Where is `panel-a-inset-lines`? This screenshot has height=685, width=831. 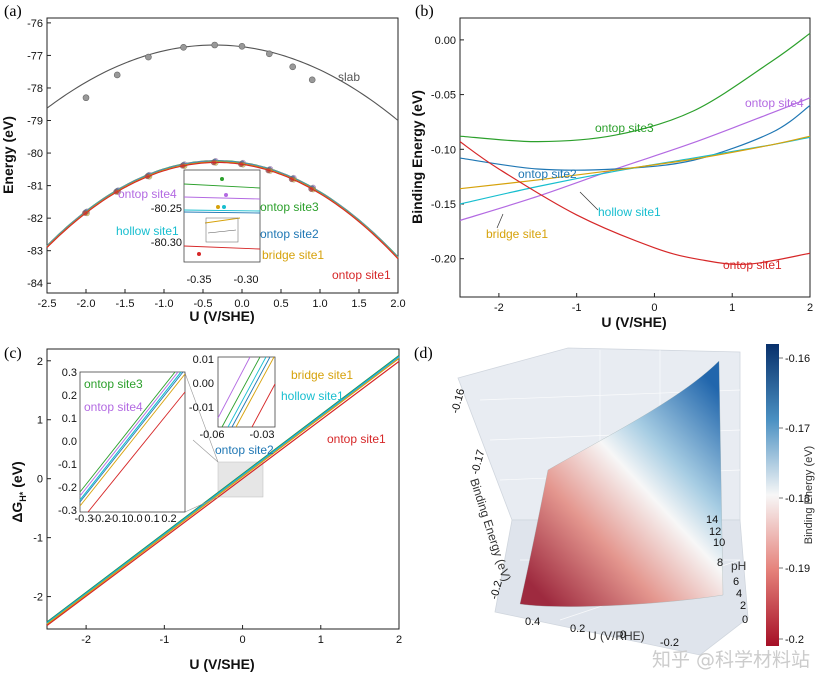 panel-a-inset-lines is located at coordinates (222, 216).